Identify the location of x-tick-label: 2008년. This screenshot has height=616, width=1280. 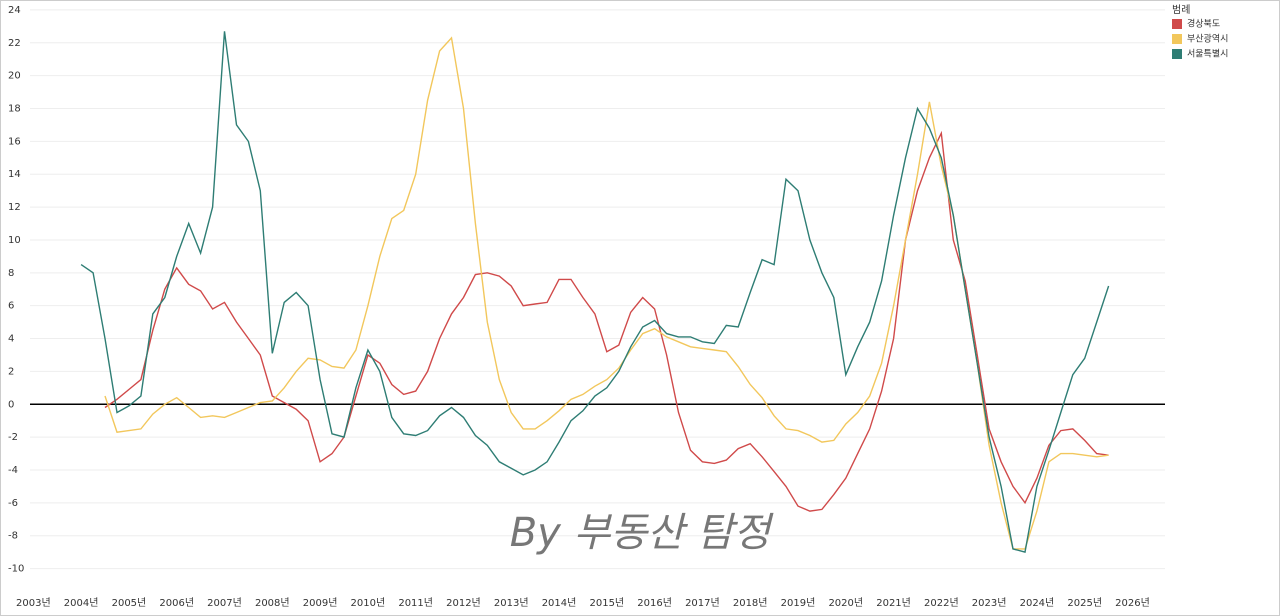
(272, 603).